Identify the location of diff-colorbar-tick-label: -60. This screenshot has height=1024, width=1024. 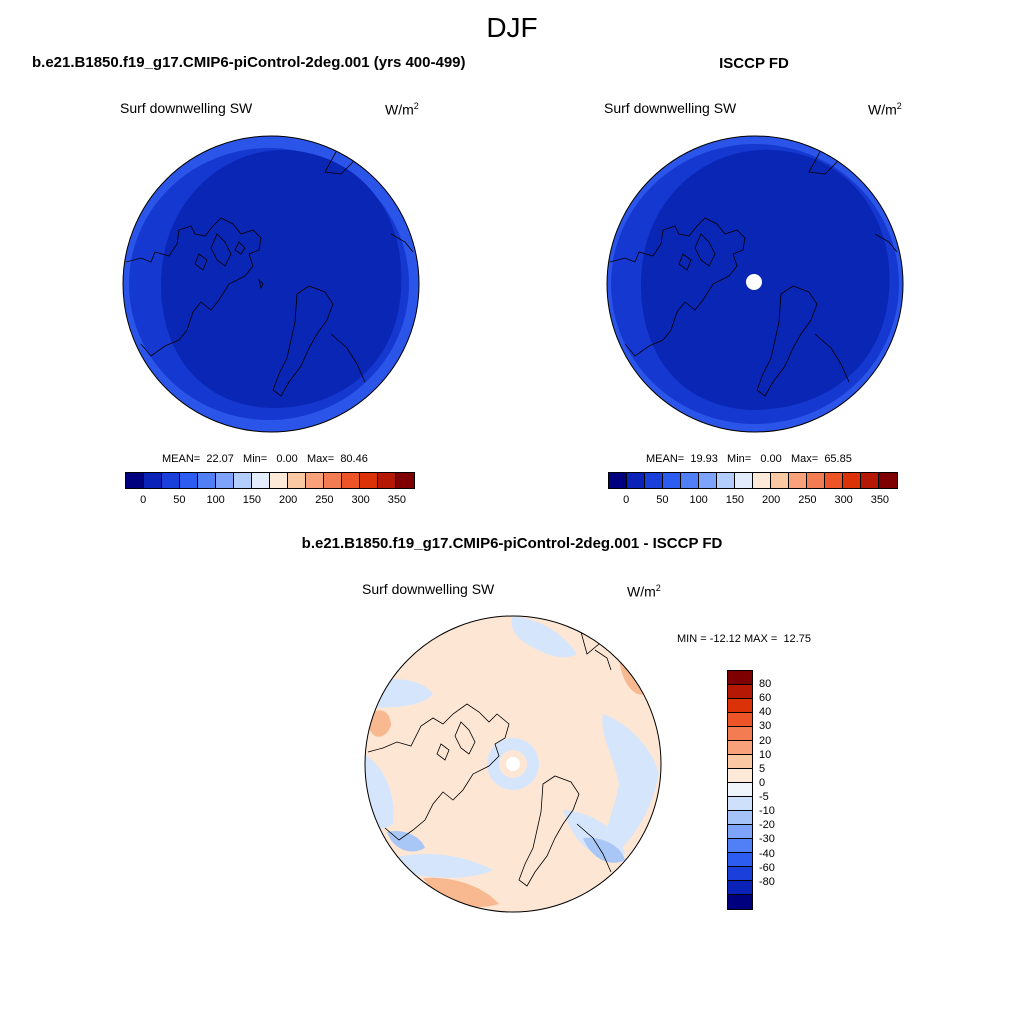
(767, 867).